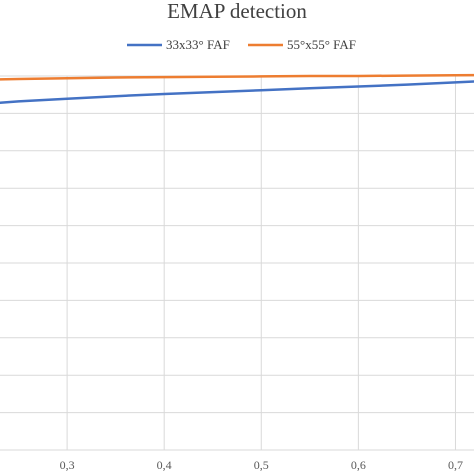 This screenshot has width=474, height=474. I want to click on legend-label-series-1: 33x33° FAF, so click(198, 44).